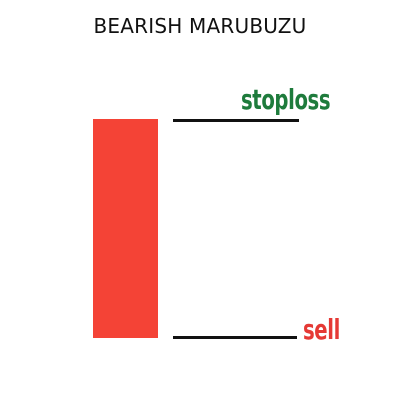 The image size is (400, 400). I want to click on stoploss-label: stoploss, so click(286, 99).